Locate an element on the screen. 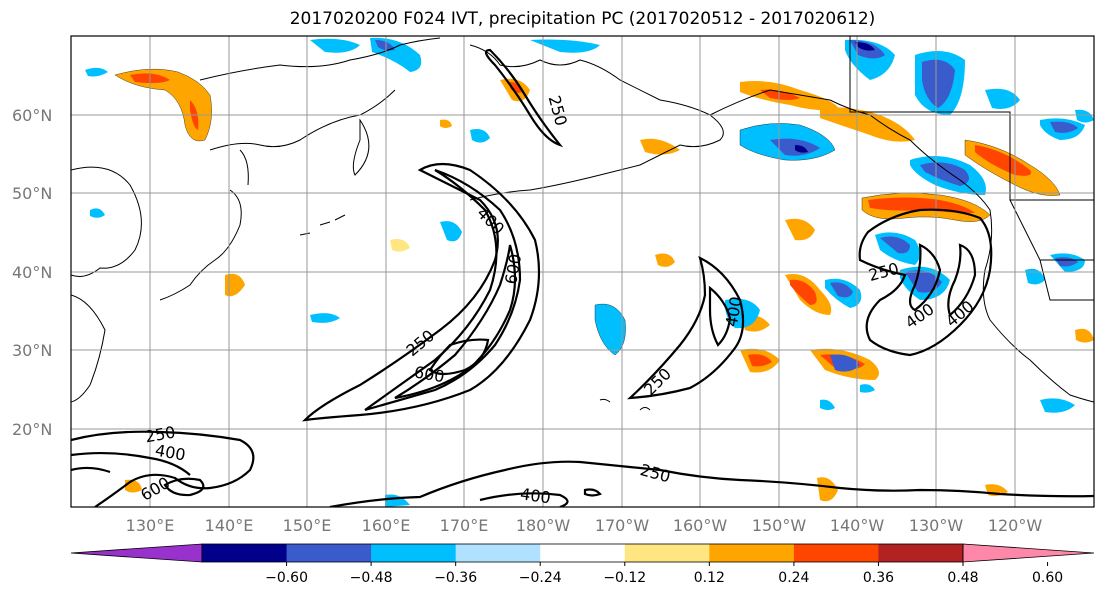  lon-label: 130°E is located at coordinates (150, 525).